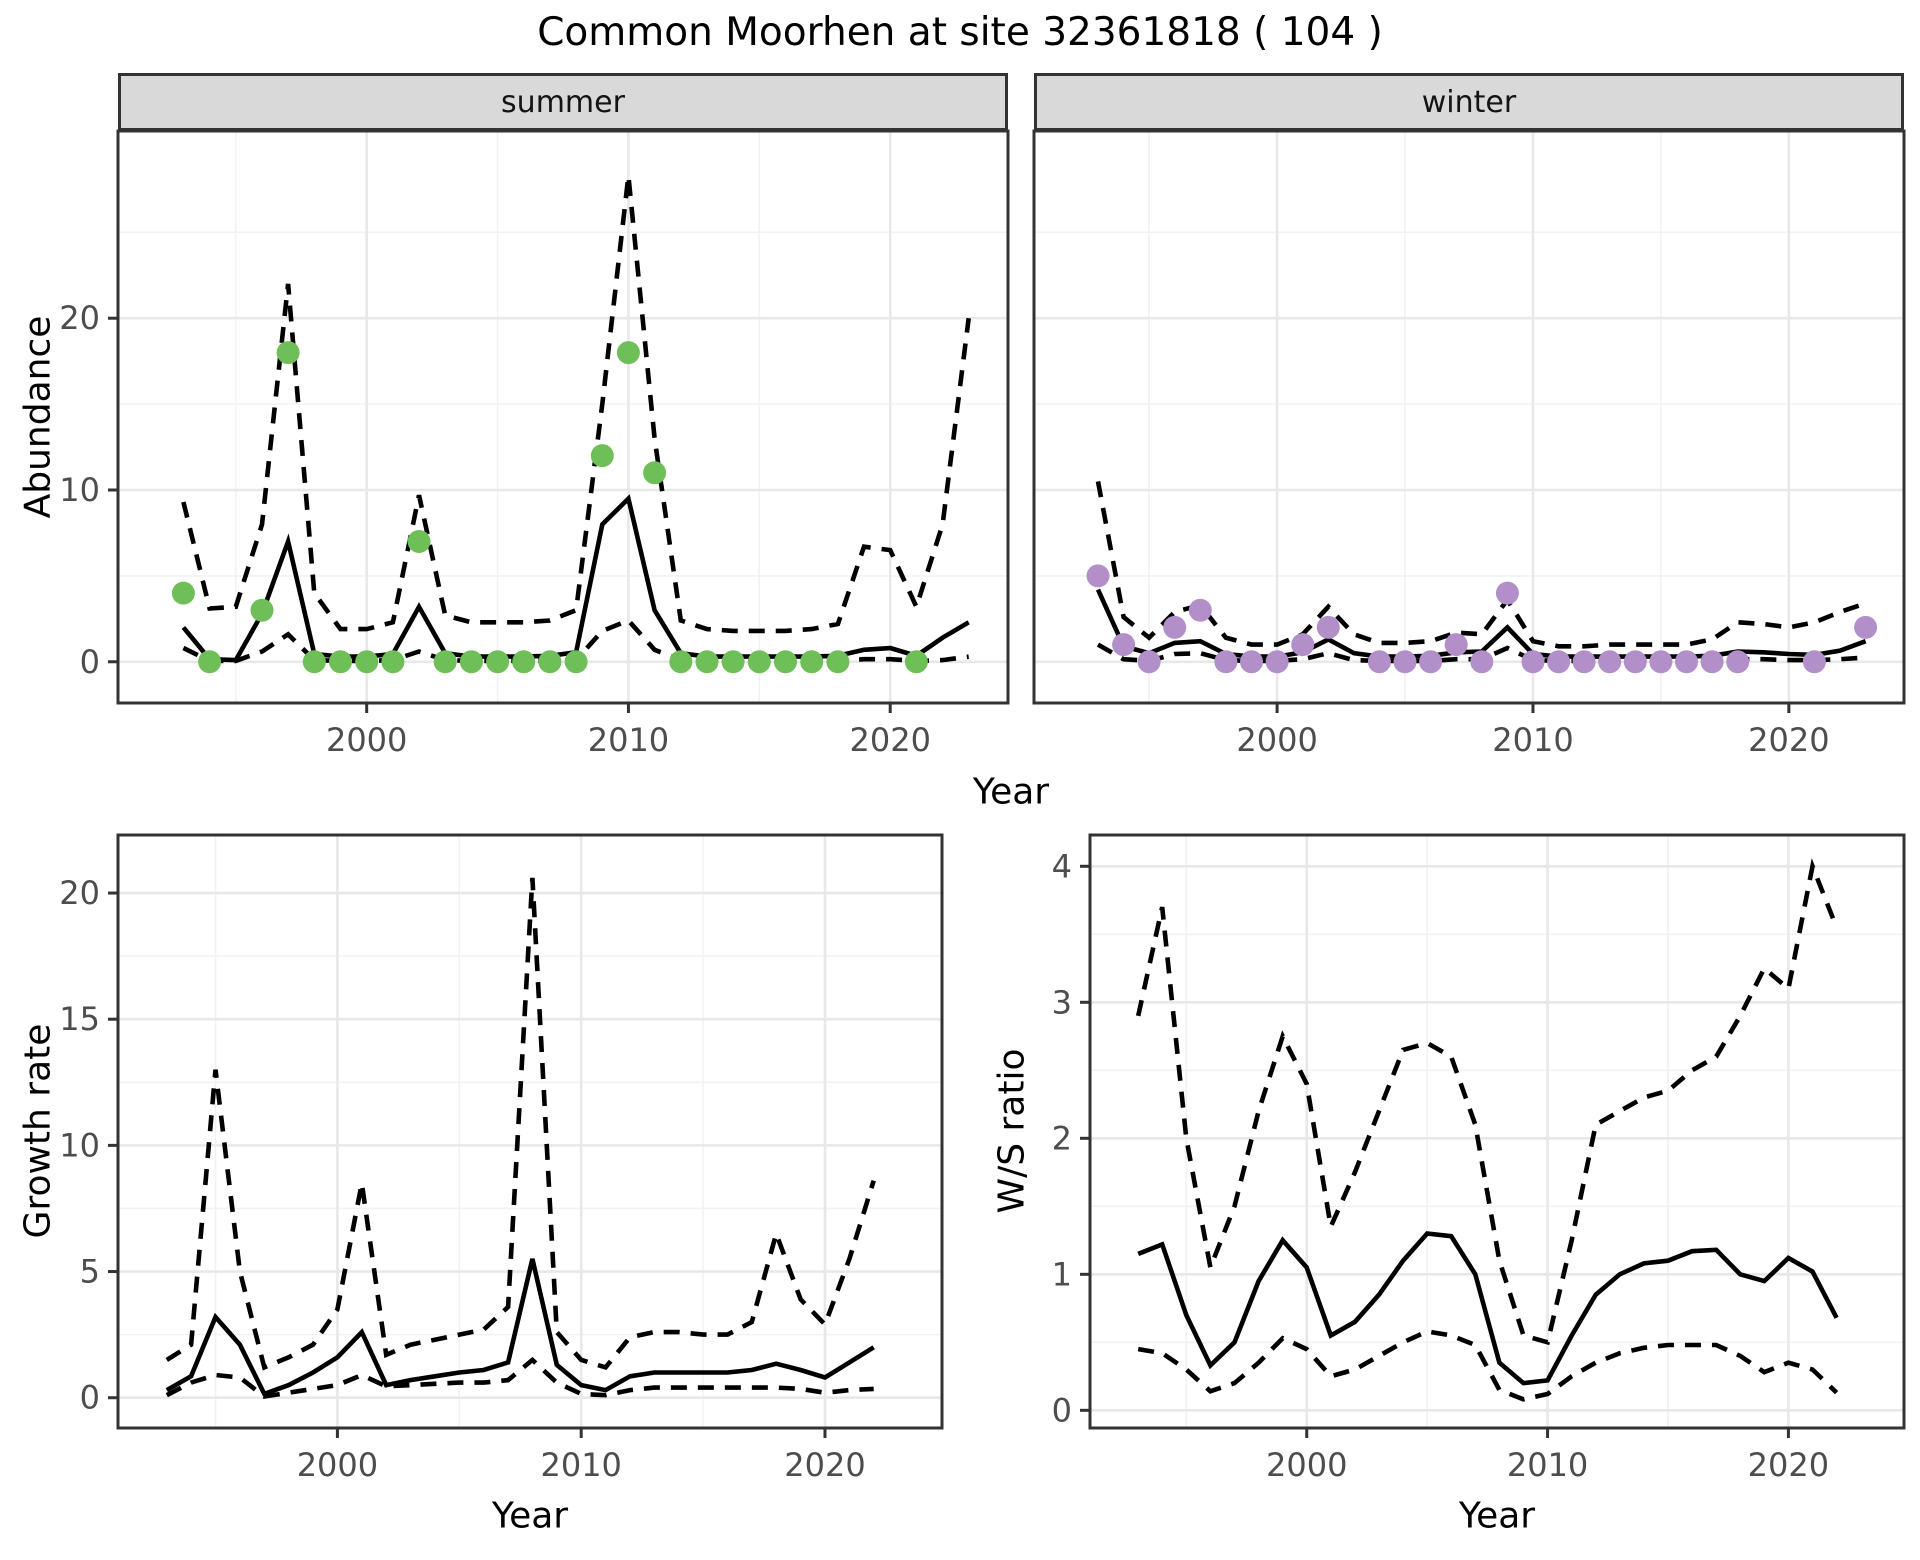  What do you see at coordinates (960, 32) in the screenshot?
I see `figure-title: Common Moorhen at site 32361818 ( 104 )` at bounding box center [960, 32].